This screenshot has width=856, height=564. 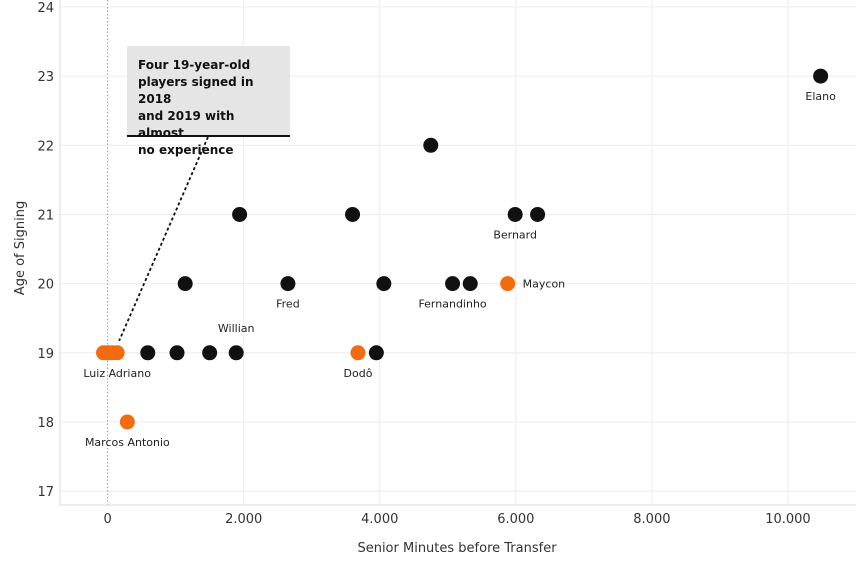 I want to click on x-tick-label: 8.000, so click(x=651, y=519).